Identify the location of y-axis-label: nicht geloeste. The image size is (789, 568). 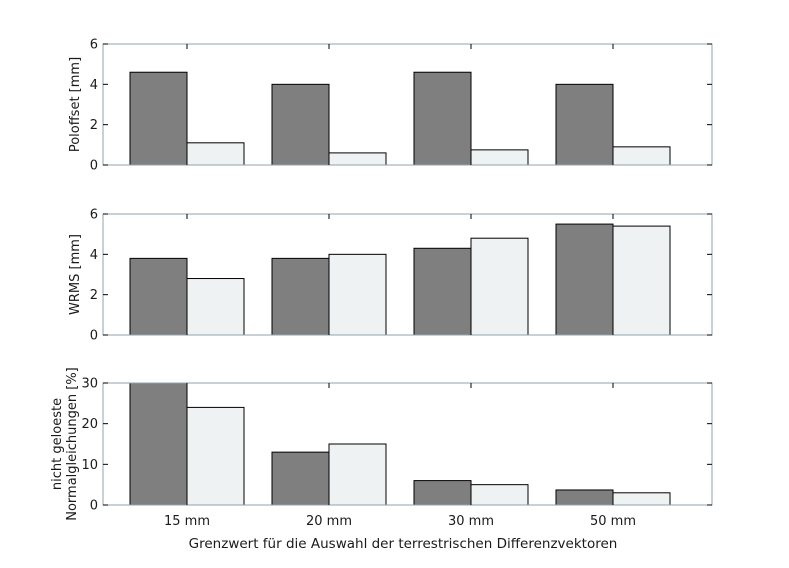
(57, 444).